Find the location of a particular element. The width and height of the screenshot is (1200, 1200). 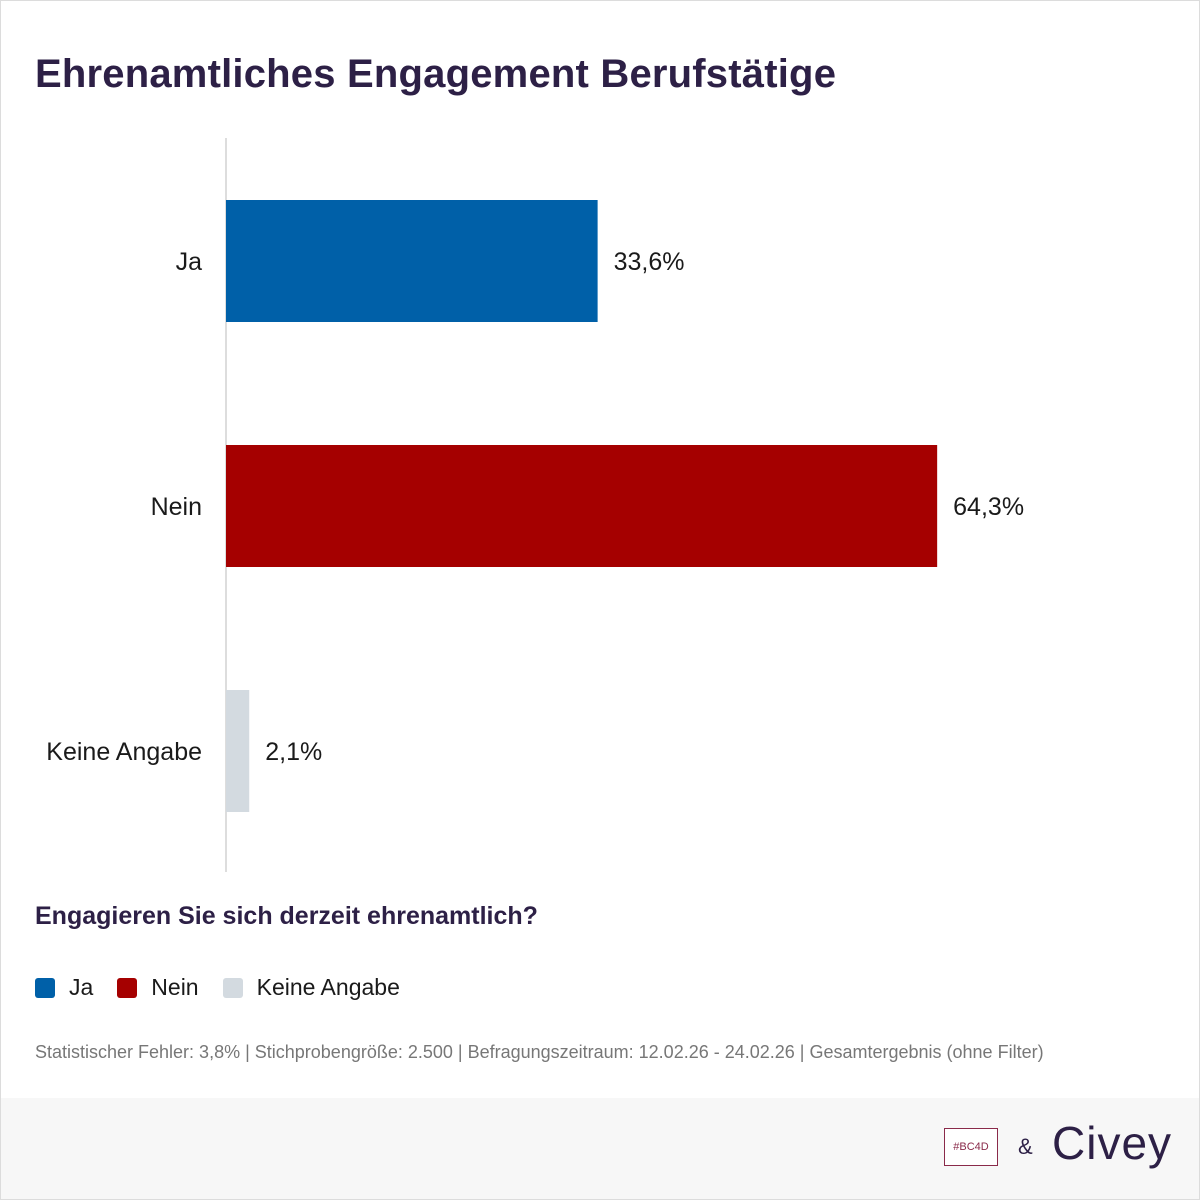

civey-logo: Civey is located at coordinates (1112, 1143).